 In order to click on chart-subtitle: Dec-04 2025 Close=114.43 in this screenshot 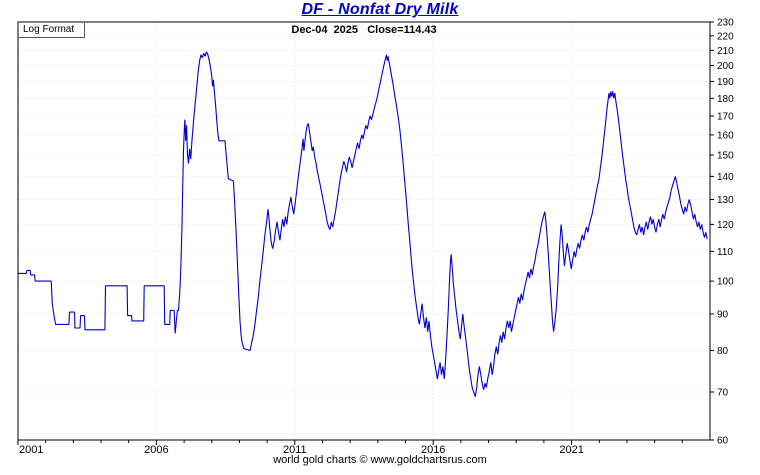, I will do `click(364, 30)`.